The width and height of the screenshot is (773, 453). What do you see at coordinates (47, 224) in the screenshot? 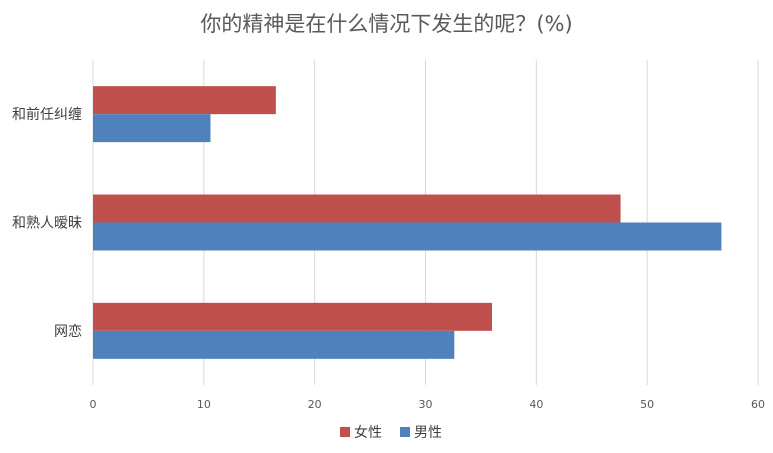
I see `category-label: 和熟人暧昧` at bounding box center [47, 224].